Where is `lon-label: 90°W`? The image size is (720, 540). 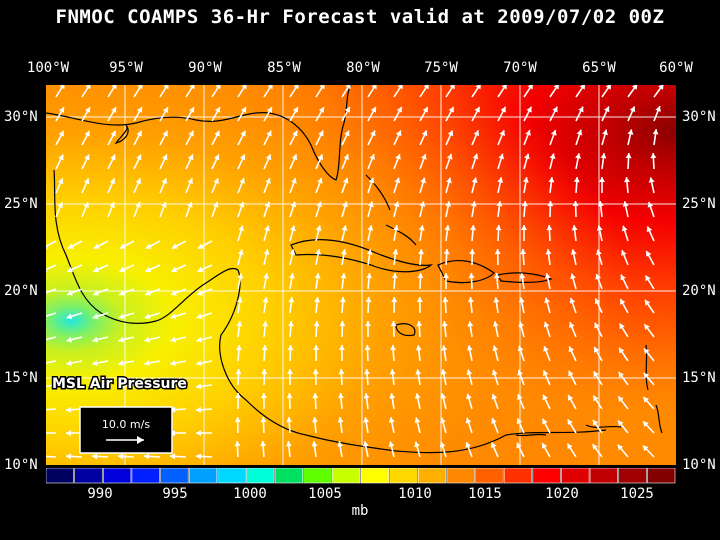 lon-label: 90°W is located at coordinates (205, 68).